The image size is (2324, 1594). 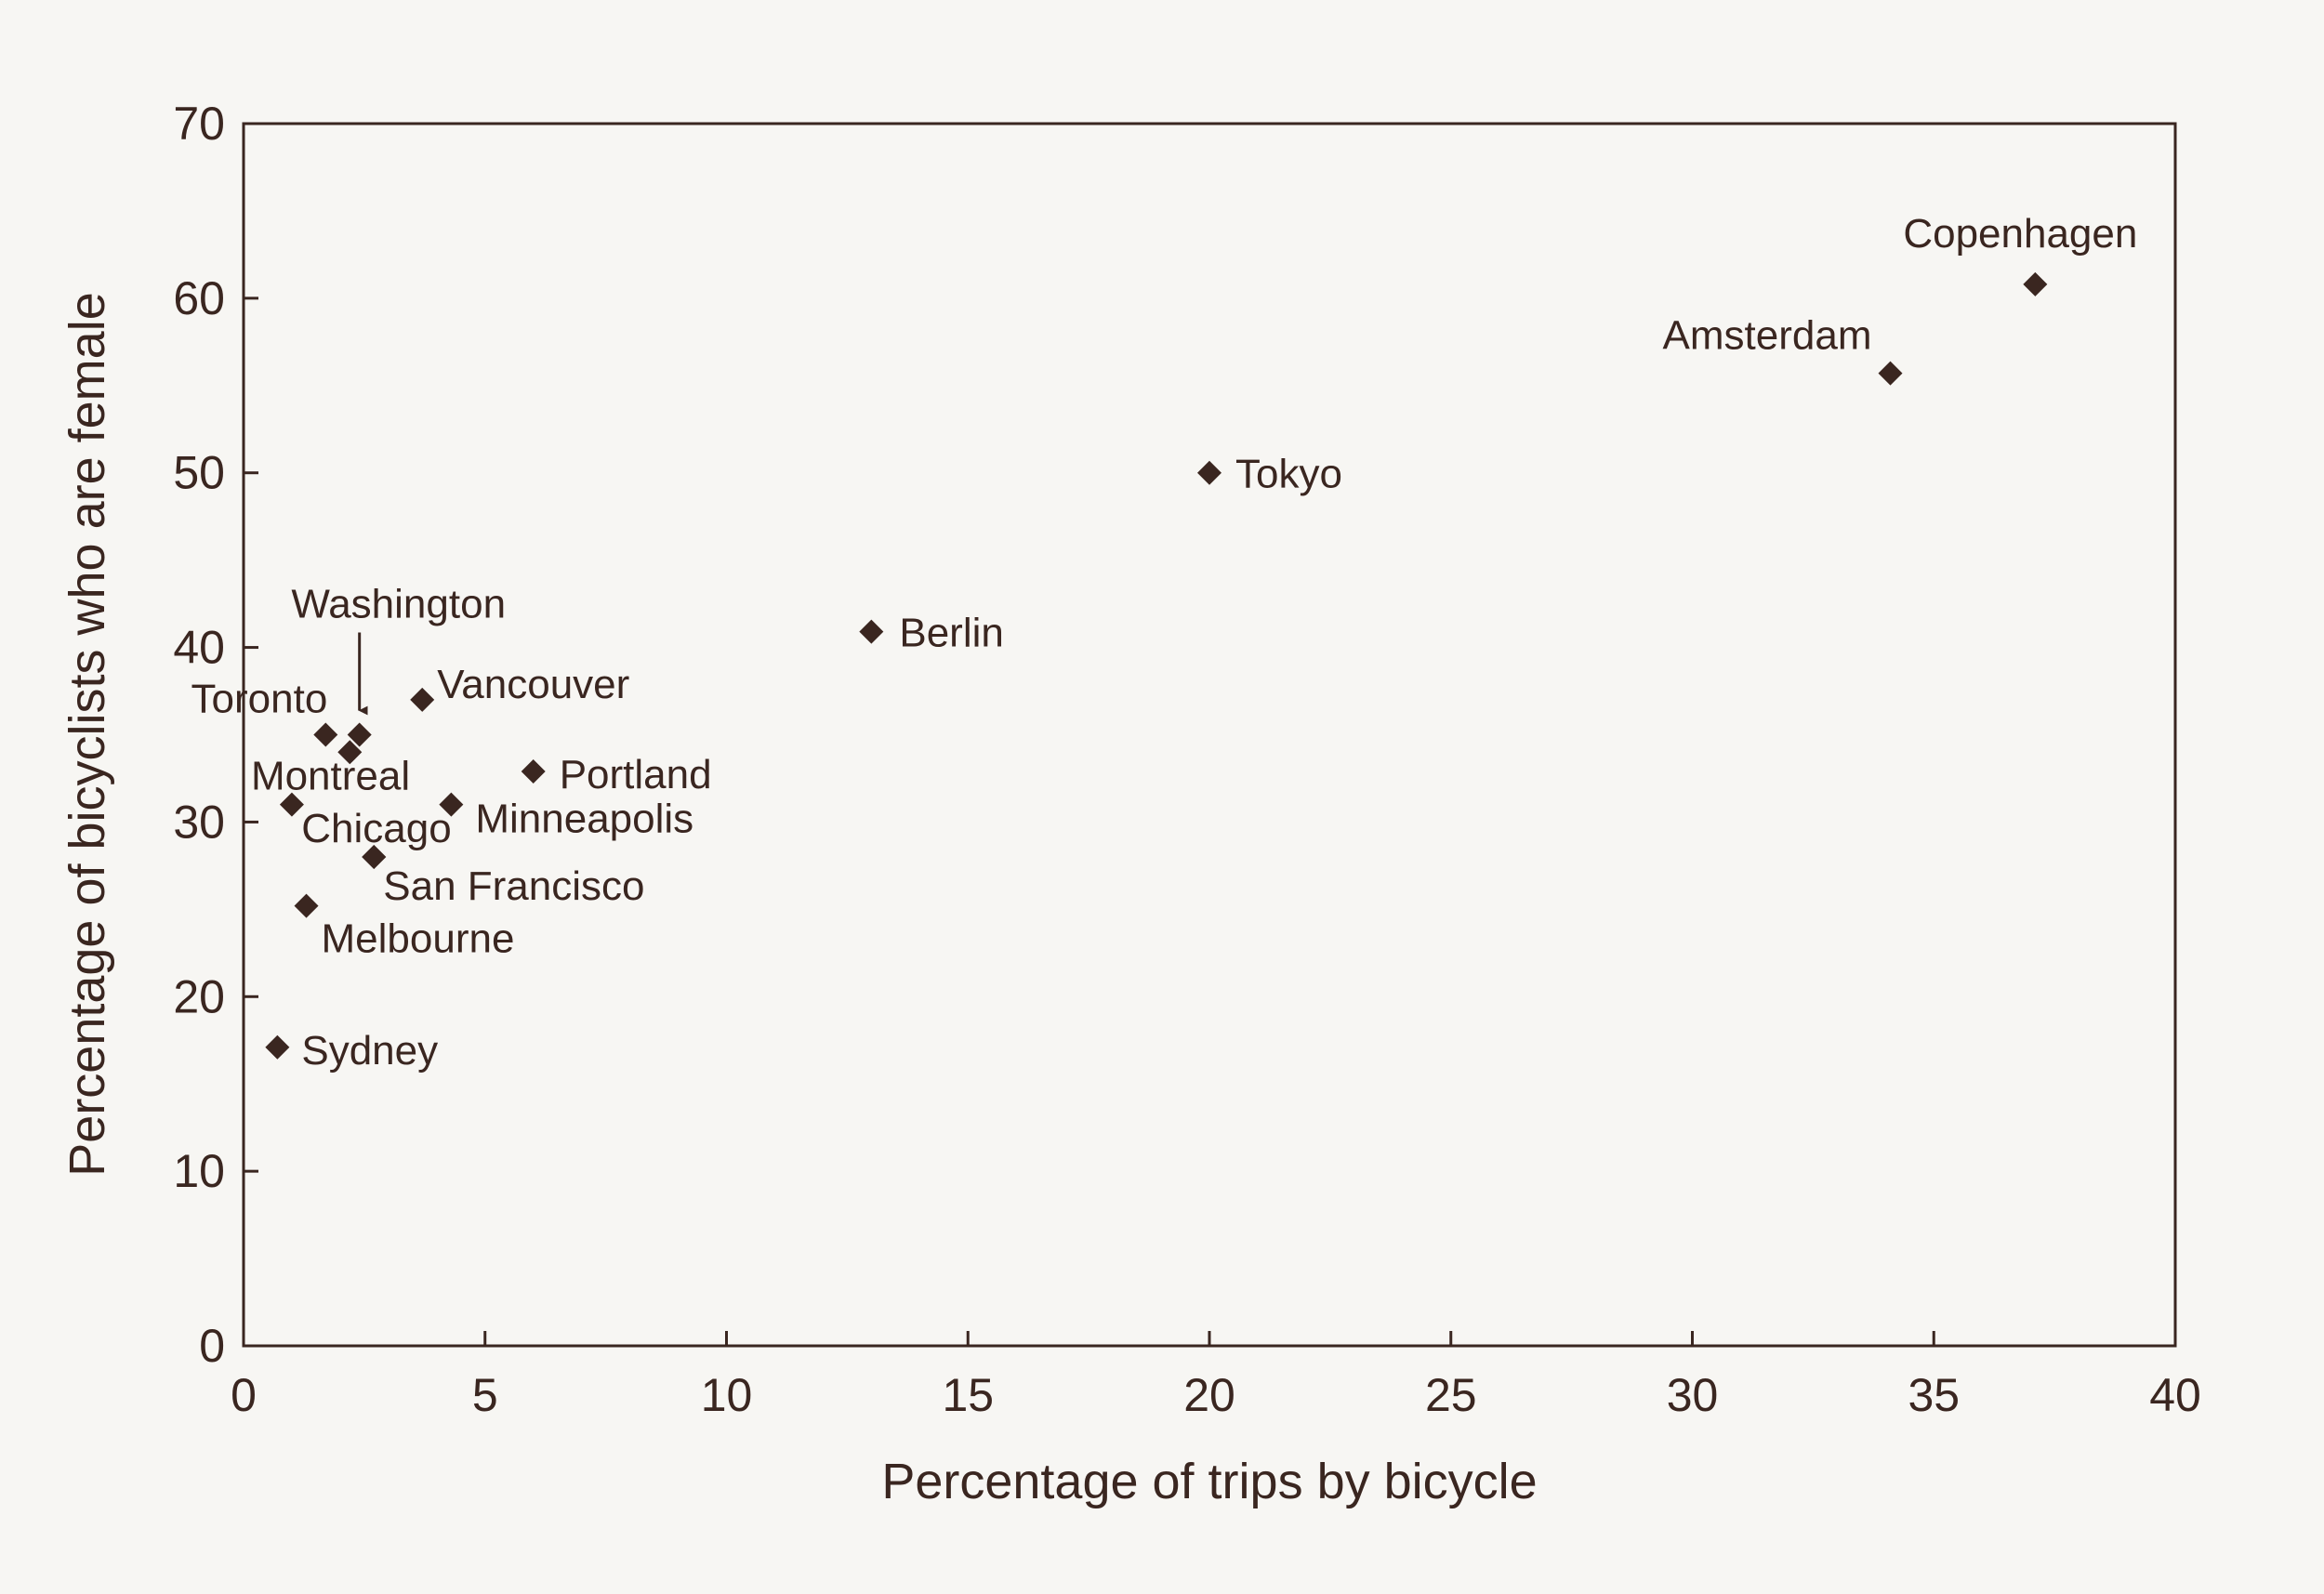 I want to click on point-label: Vancouver, so click(x=533, y=684).